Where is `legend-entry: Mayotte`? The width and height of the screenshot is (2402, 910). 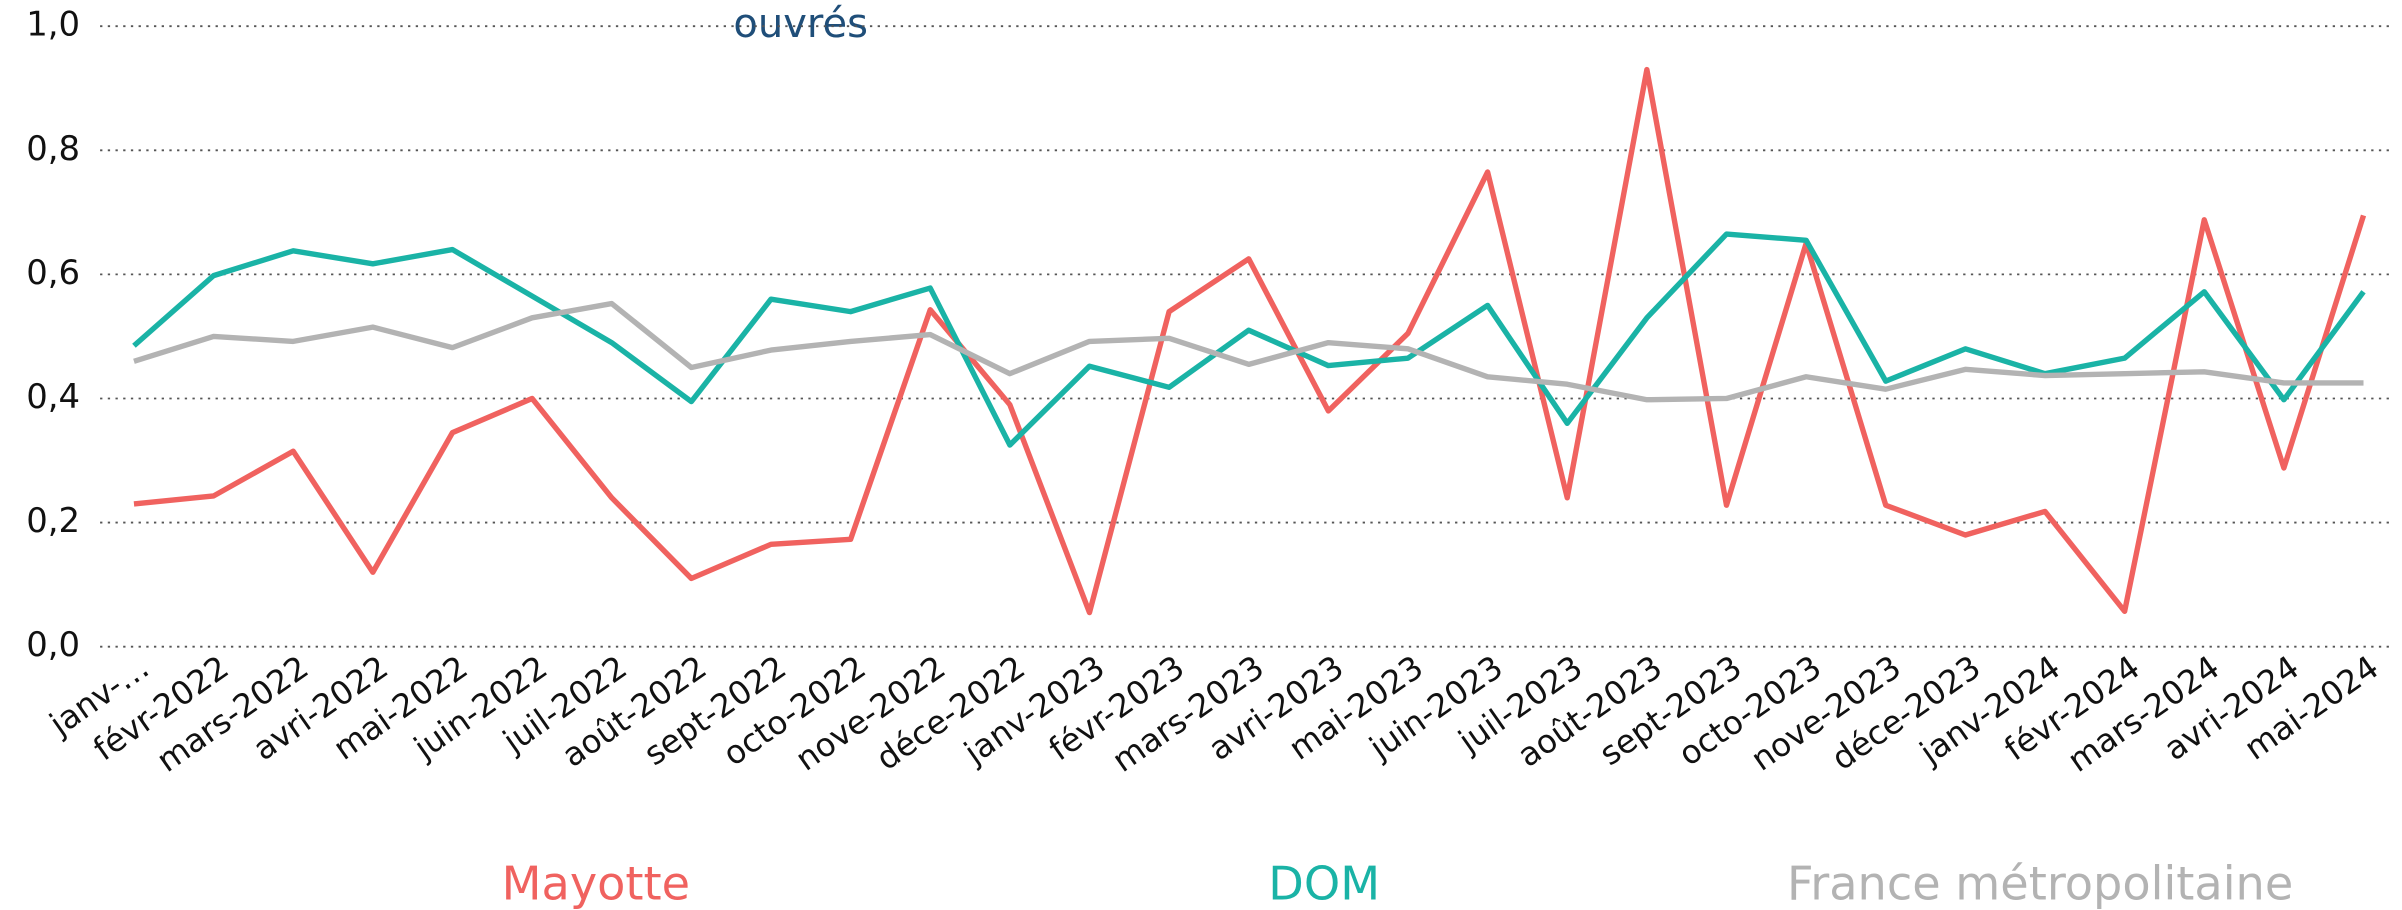 legend-entry: Mayotte is located at coordinates (596, 883).